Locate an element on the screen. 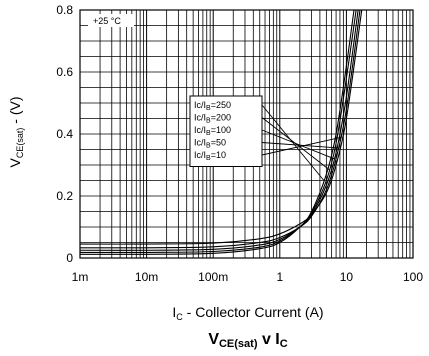  legend-label: Ic/IB=10 is located at coordinates (210, 156).